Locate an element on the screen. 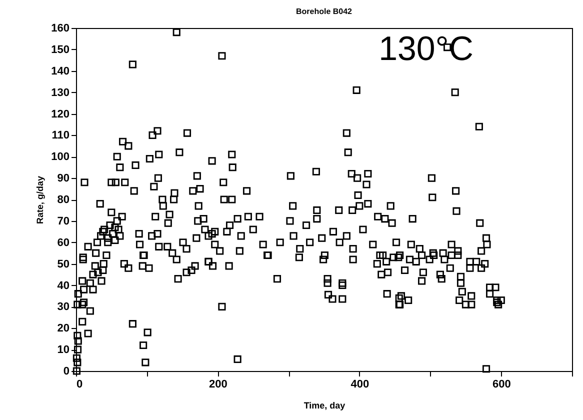 This screenshot has width=583, height=420. y-tick-label: 150 is located at coordinates (60, 50).